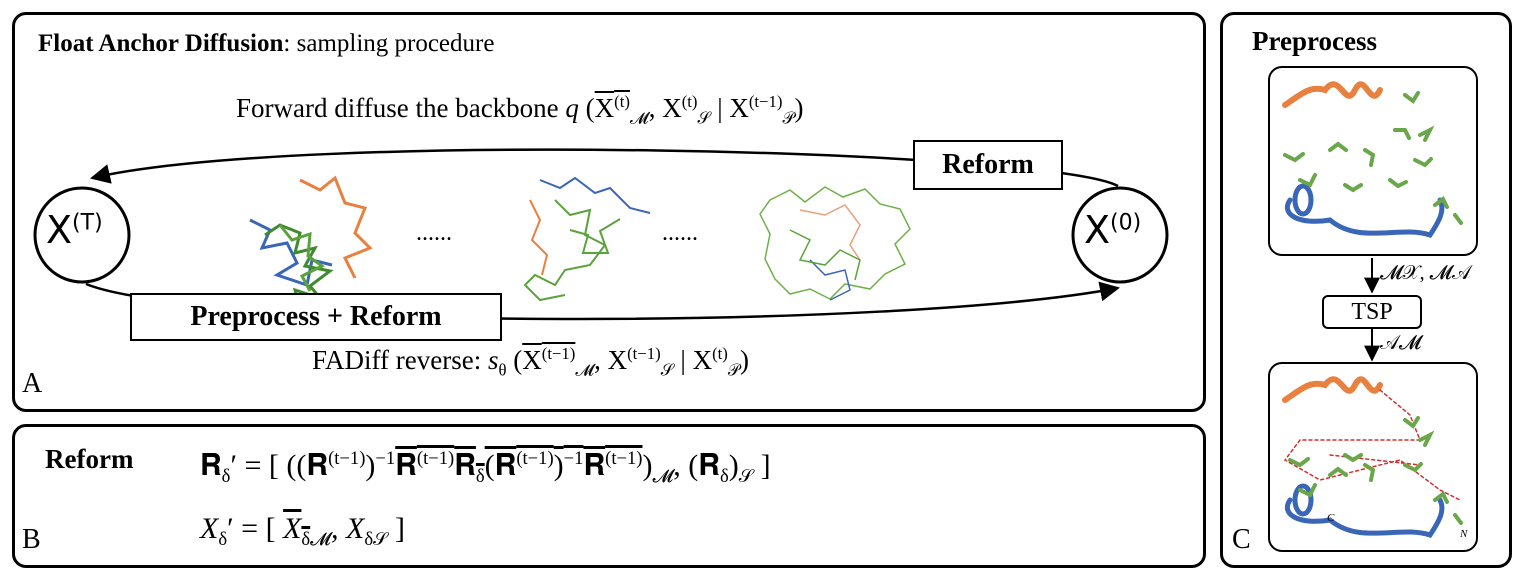 This screenshot has width=1528, height=584. I want to click on formula-part: (𝐑, so click(500, 465).